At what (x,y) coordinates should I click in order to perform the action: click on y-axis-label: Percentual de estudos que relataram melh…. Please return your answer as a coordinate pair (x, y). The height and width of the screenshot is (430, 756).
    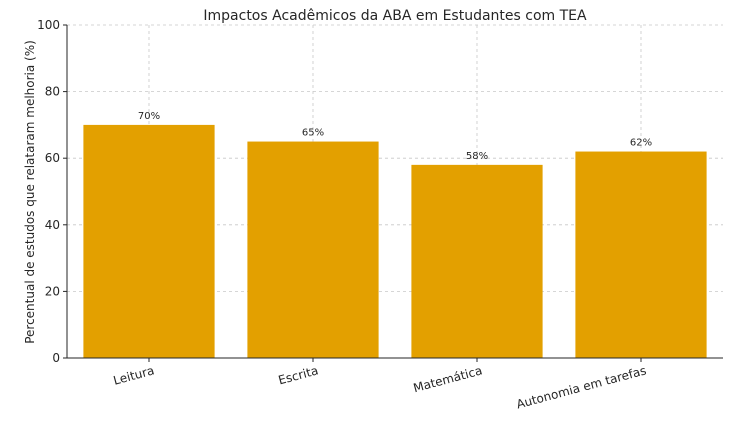
    Looking at the image, I should click on (30, 192).